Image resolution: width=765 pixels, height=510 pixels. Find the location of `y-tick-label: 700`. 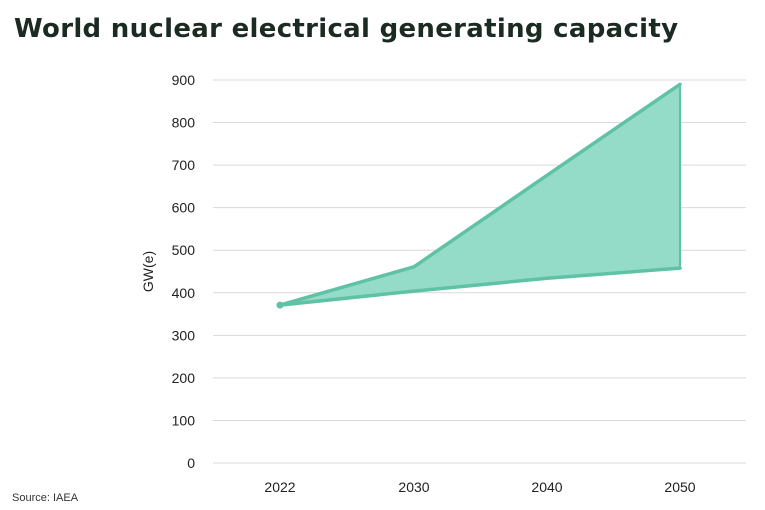

y-tick-label: 700 is located at coordinates (184, 165).